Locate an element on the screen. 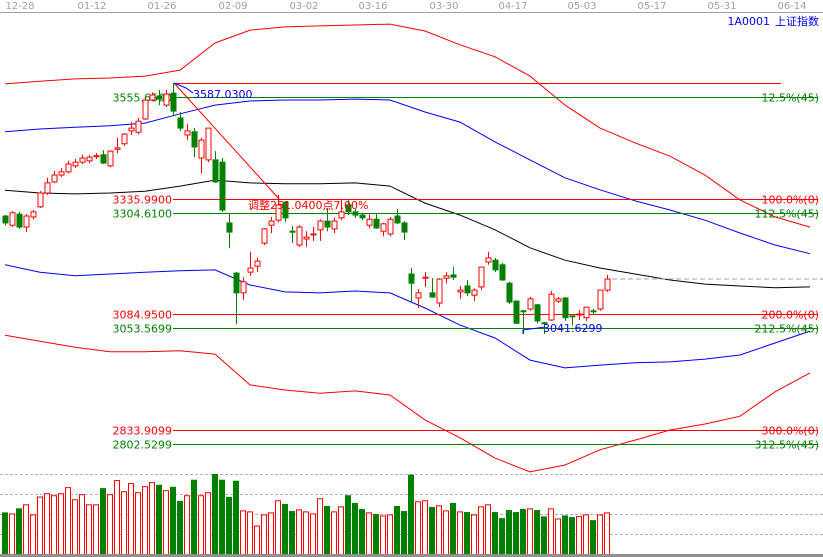 This screenshot has width=823, height=557. fib-price-label: 3053.5699 is located at coordinates (143, 329).